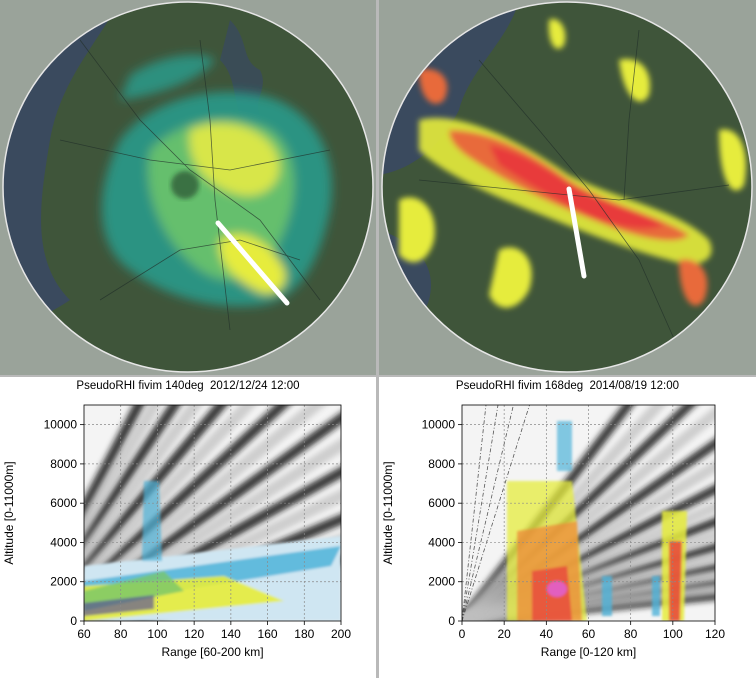 Image resolution: width=756 pixels, height=678 pixels. Describe the element at coordinates (63, 503) in the screenshot. I see `left-rhi-y-tick-label: 6000` at that location.